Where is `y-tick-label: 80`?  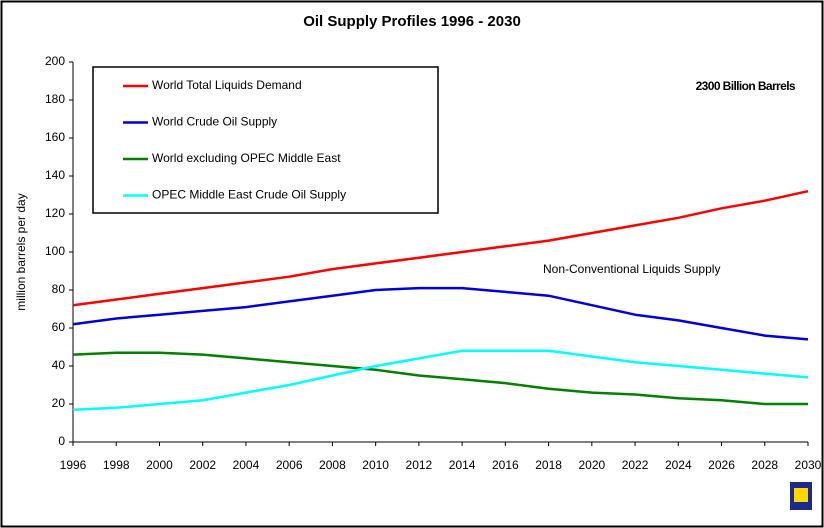
y-tick-label: 80 is located at coordinates (59, 289).